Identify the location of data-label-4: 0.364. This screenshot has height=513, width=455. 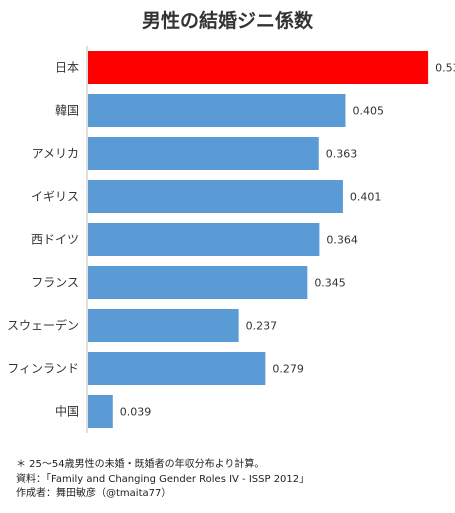
(342, 240).